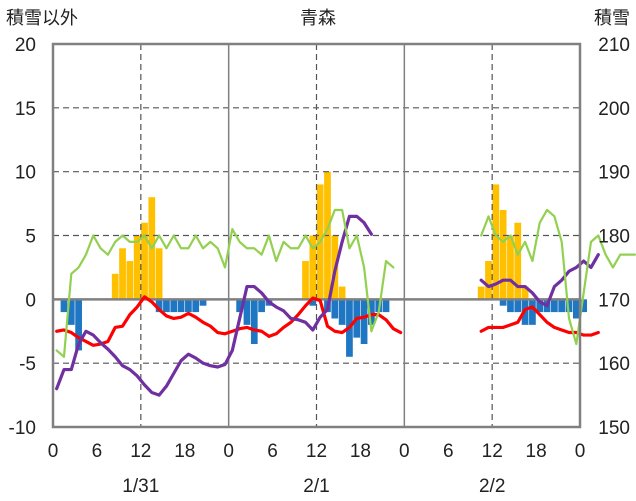  Describe the element at coordinates (42, 18) in the screenshot. I see `left-axis-label: 積雪以外` at that location.